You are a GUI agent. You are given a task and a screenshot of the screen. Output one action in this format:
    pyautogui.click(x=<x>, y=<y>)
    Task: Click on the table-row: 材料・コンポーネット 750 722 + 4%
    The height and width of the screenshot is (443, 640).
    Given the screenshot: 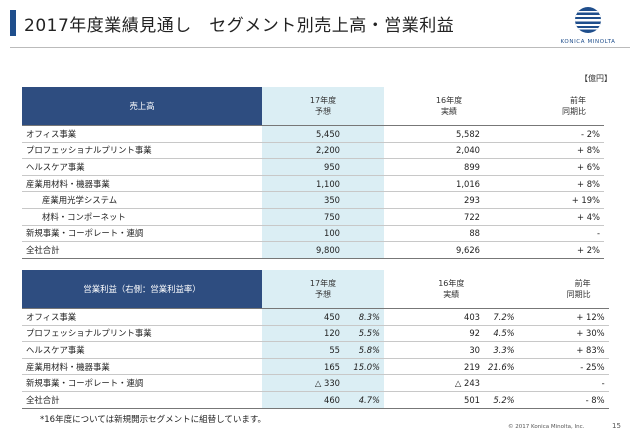 What is the action you would take?
    pyautogui.click(x=313, y=217)
    